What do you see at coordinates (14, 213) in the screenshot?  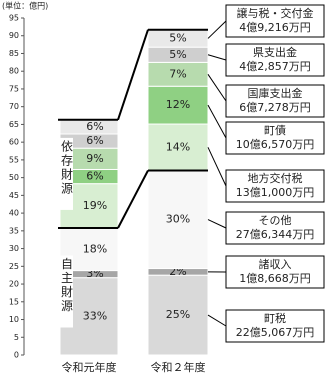 I see `y-tick-label: 40` at bounding box center [14, 213].